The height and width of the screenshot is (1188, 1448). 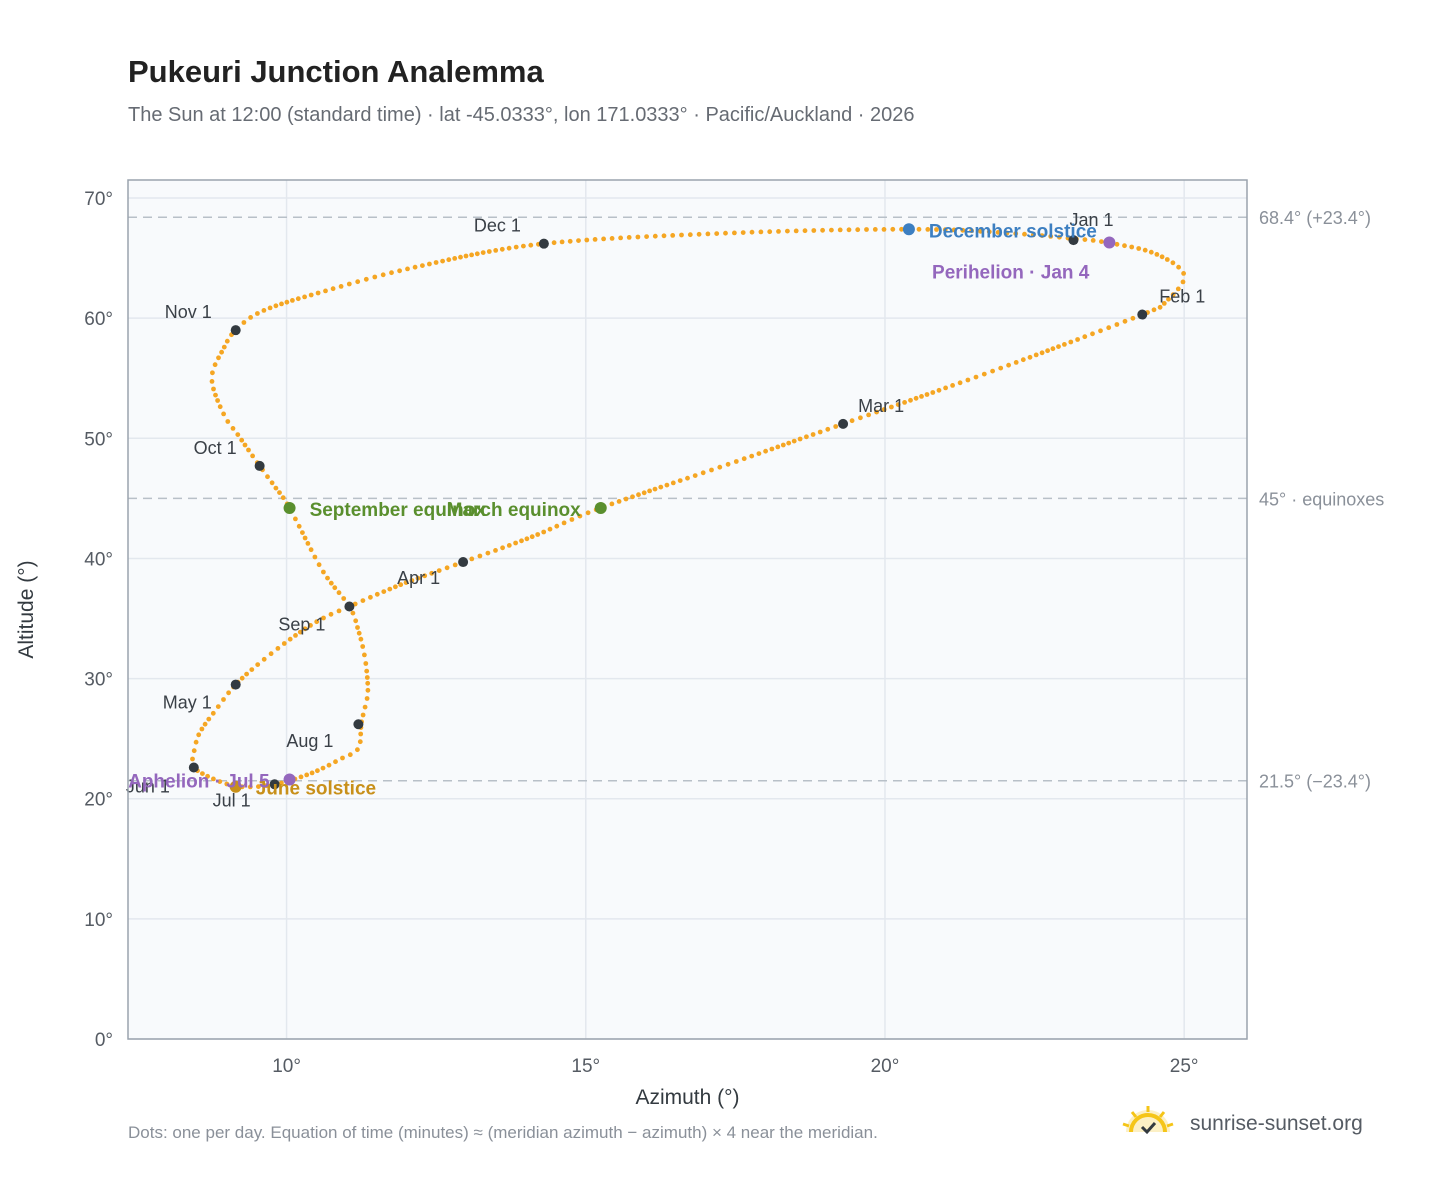 I want to click on x-axis-label: Azimuth (°), so click(x=687, y=1097).